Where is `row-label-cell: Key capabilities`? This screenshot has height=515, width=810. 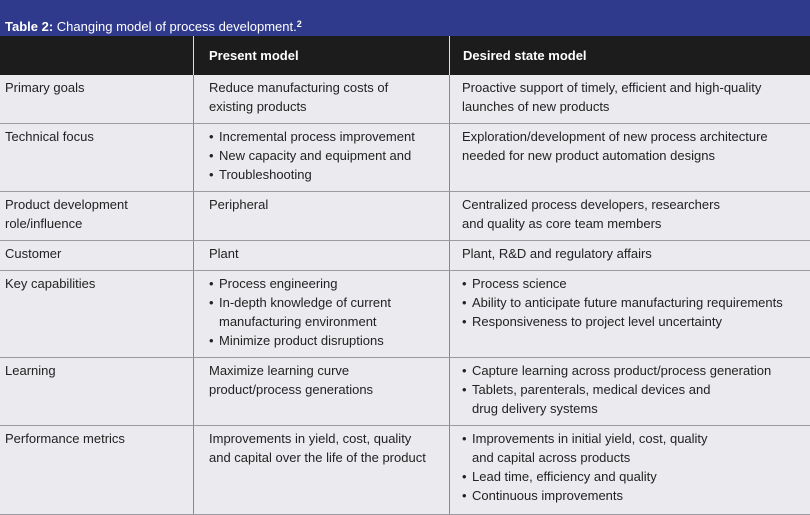 row-label-cell: Key capabilities is located at coordinates (96, 314).